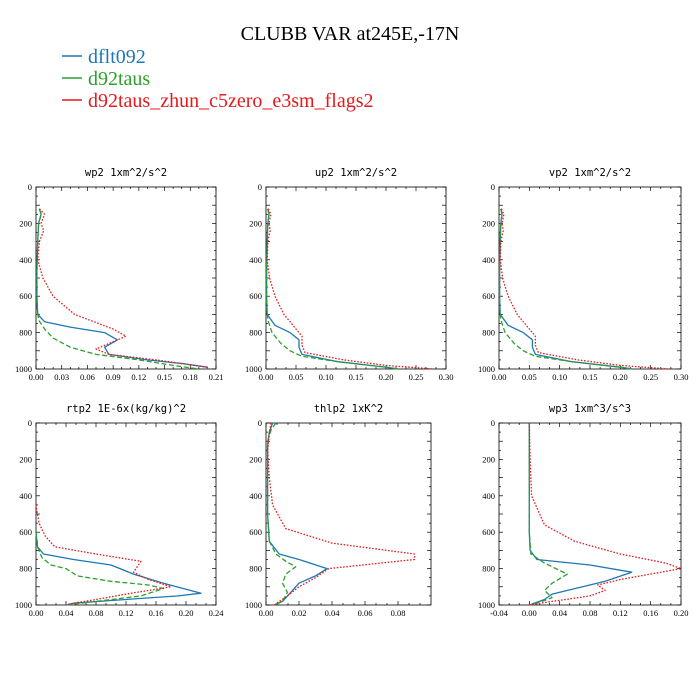 The image size is (700, 700). I want to click on figure-title: CLUBB VAR at245E,-17N, so click(350, 34).